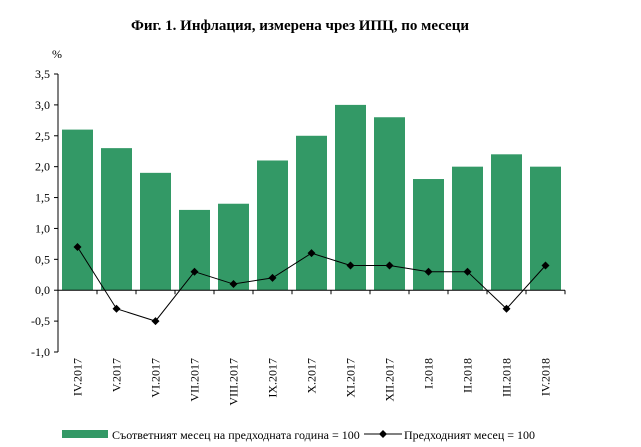 The height and width of the screenshot is (447, 641). Describe the element at coordinates (468, 375) in the screenshot. I see `x-tick-label: II.2018` at that location.